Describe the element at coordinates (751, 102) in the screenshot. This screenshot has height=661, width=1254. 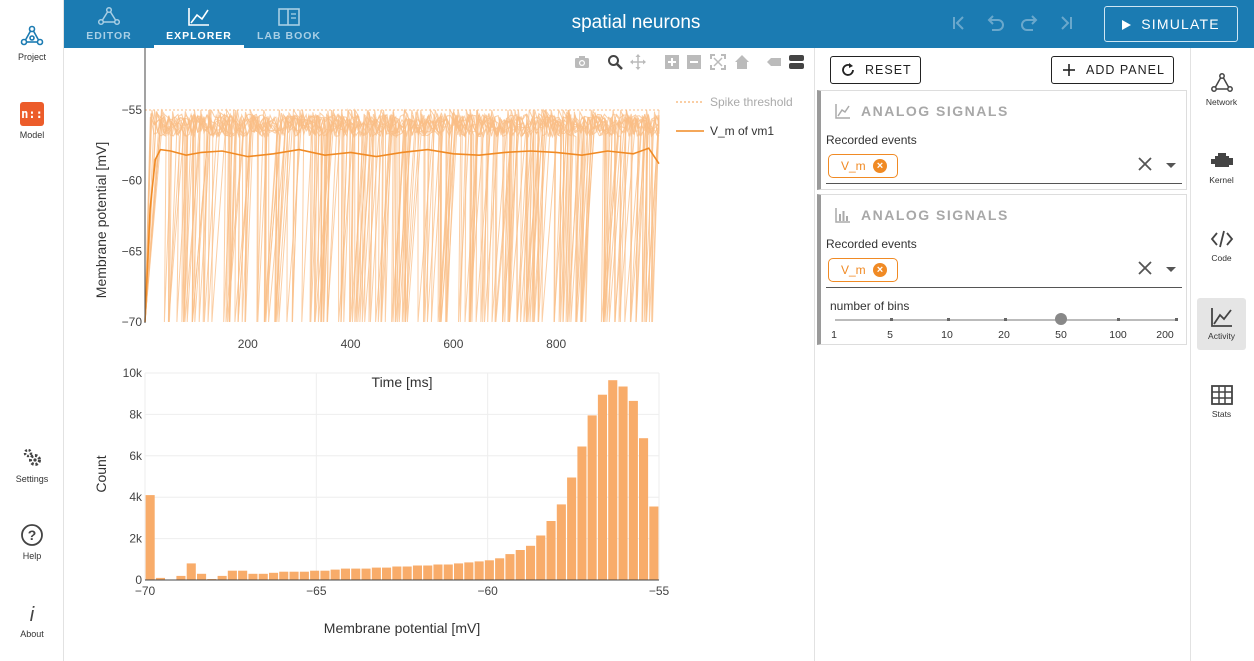
I see `legend-threshold-label: Spike threshold` at that location.